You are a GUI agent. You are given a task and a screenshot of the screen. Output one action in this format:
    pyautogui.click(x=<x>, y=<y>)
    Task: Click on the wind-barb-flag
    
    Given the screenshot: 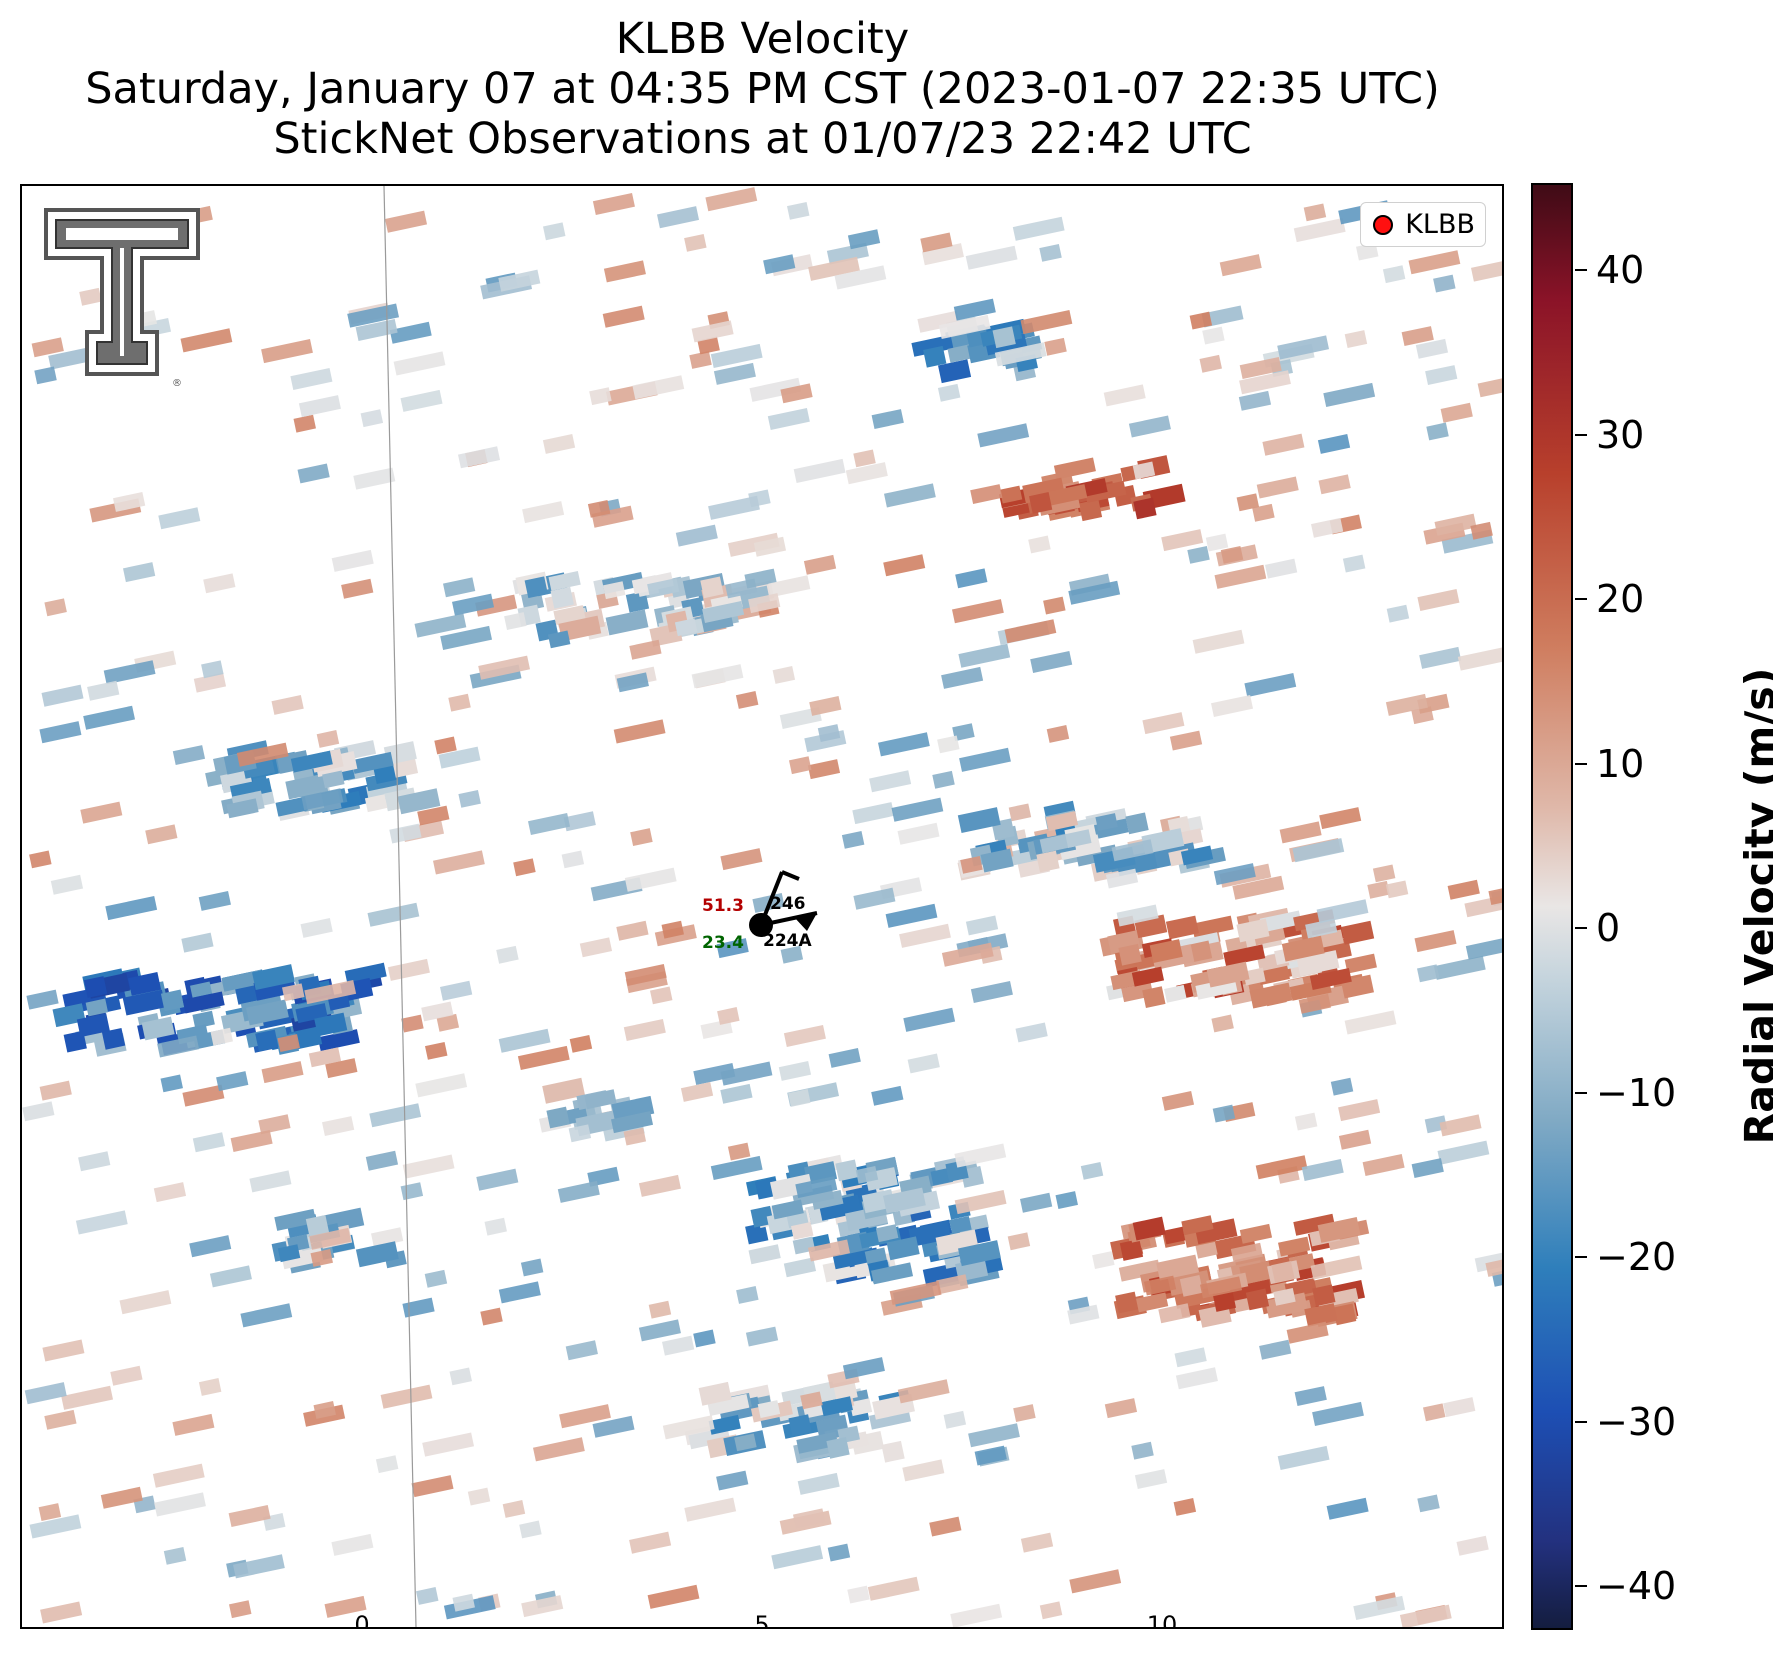 What is the action you would take?
    pyautogui.click(x=790, y=875)
    